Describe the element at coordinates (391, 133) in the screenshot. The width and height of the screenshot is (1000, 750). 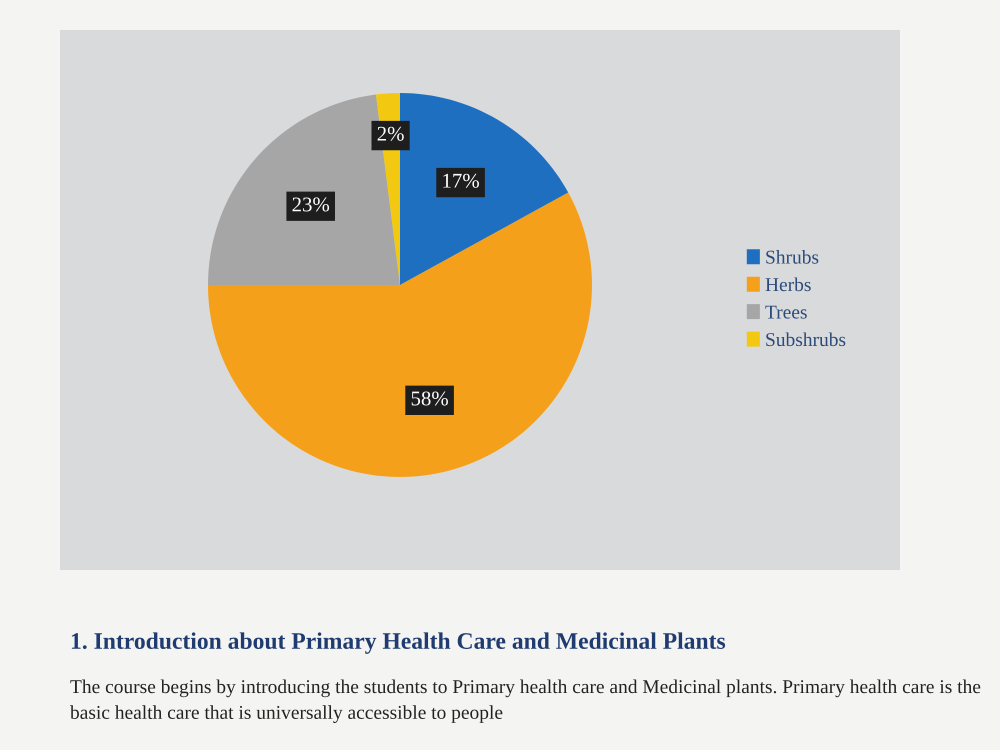
I see `data-label: 2%` at that location.